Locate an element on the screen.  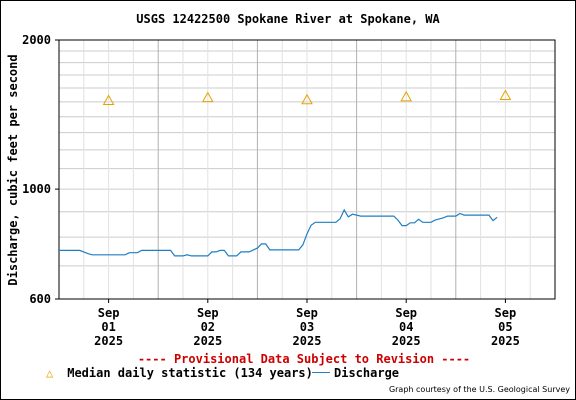
legend-median-label: Median daily statistic (134 years) is located at coordinates (190, 373).